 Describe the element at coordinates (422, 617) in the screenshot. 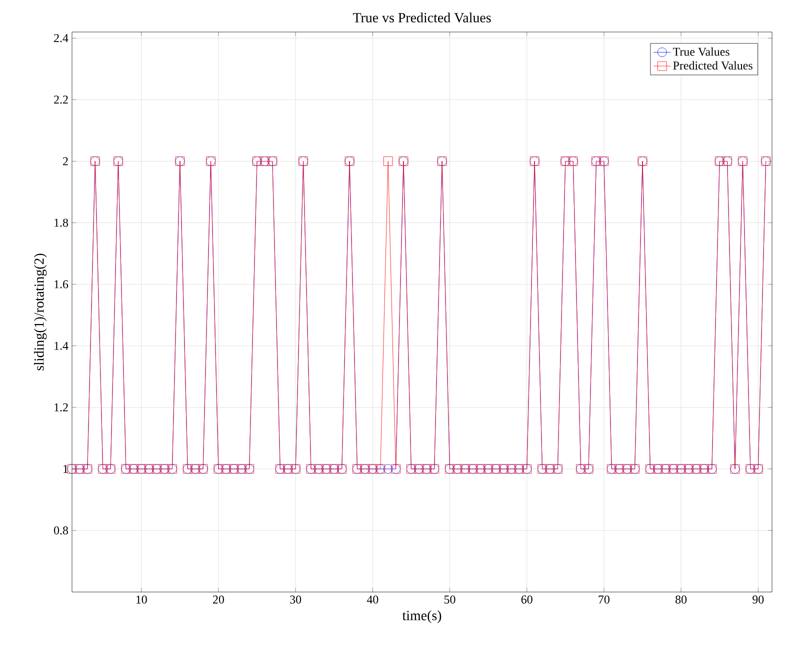

I see `x-axis-title: time(s)` at that location.